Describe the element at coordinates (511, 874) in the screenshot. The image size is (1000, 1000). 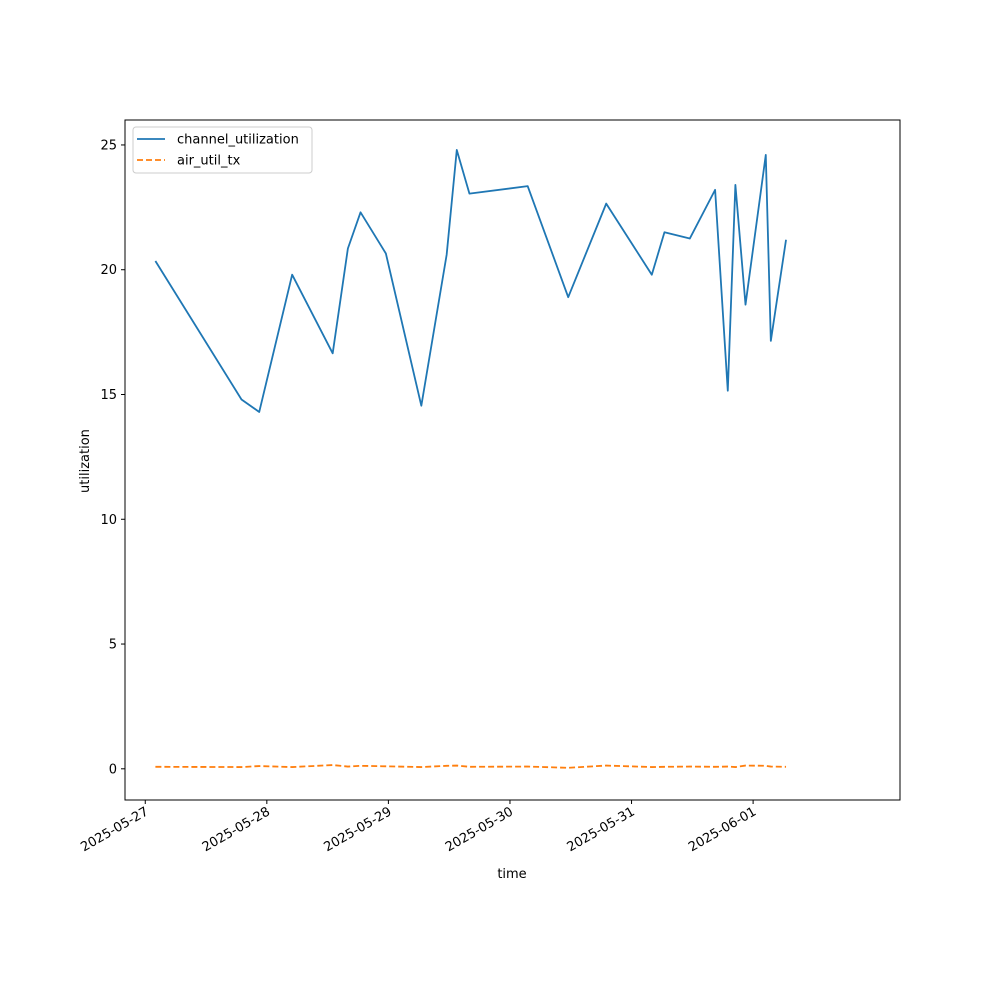
I see `x-axis-label: time` at that location.